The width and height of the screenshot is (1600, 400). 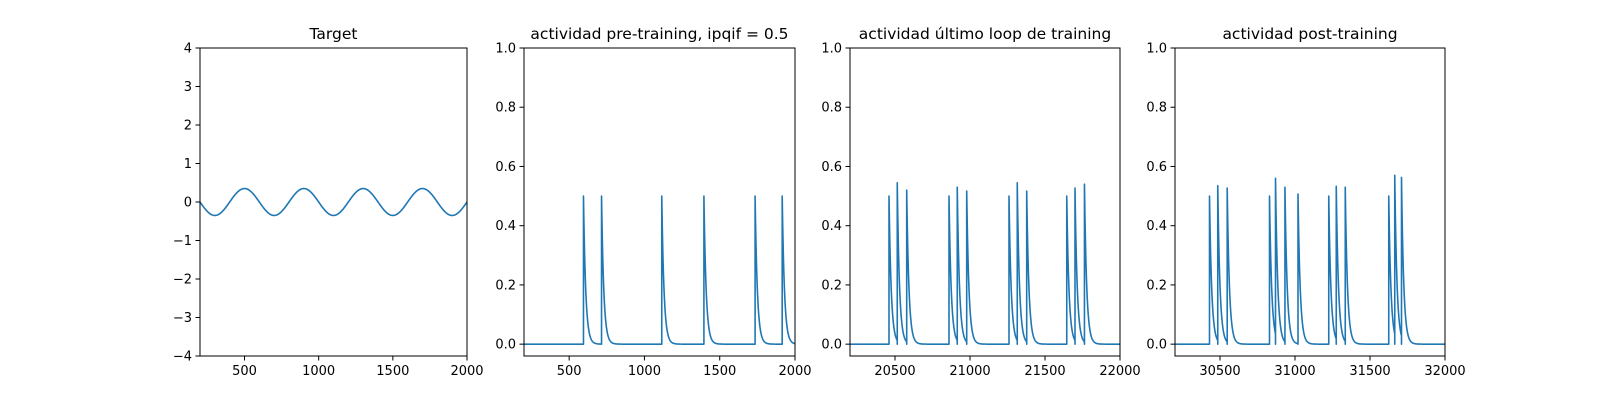 I want to click on y-tick-label: −2, so click(x=182, y=280).